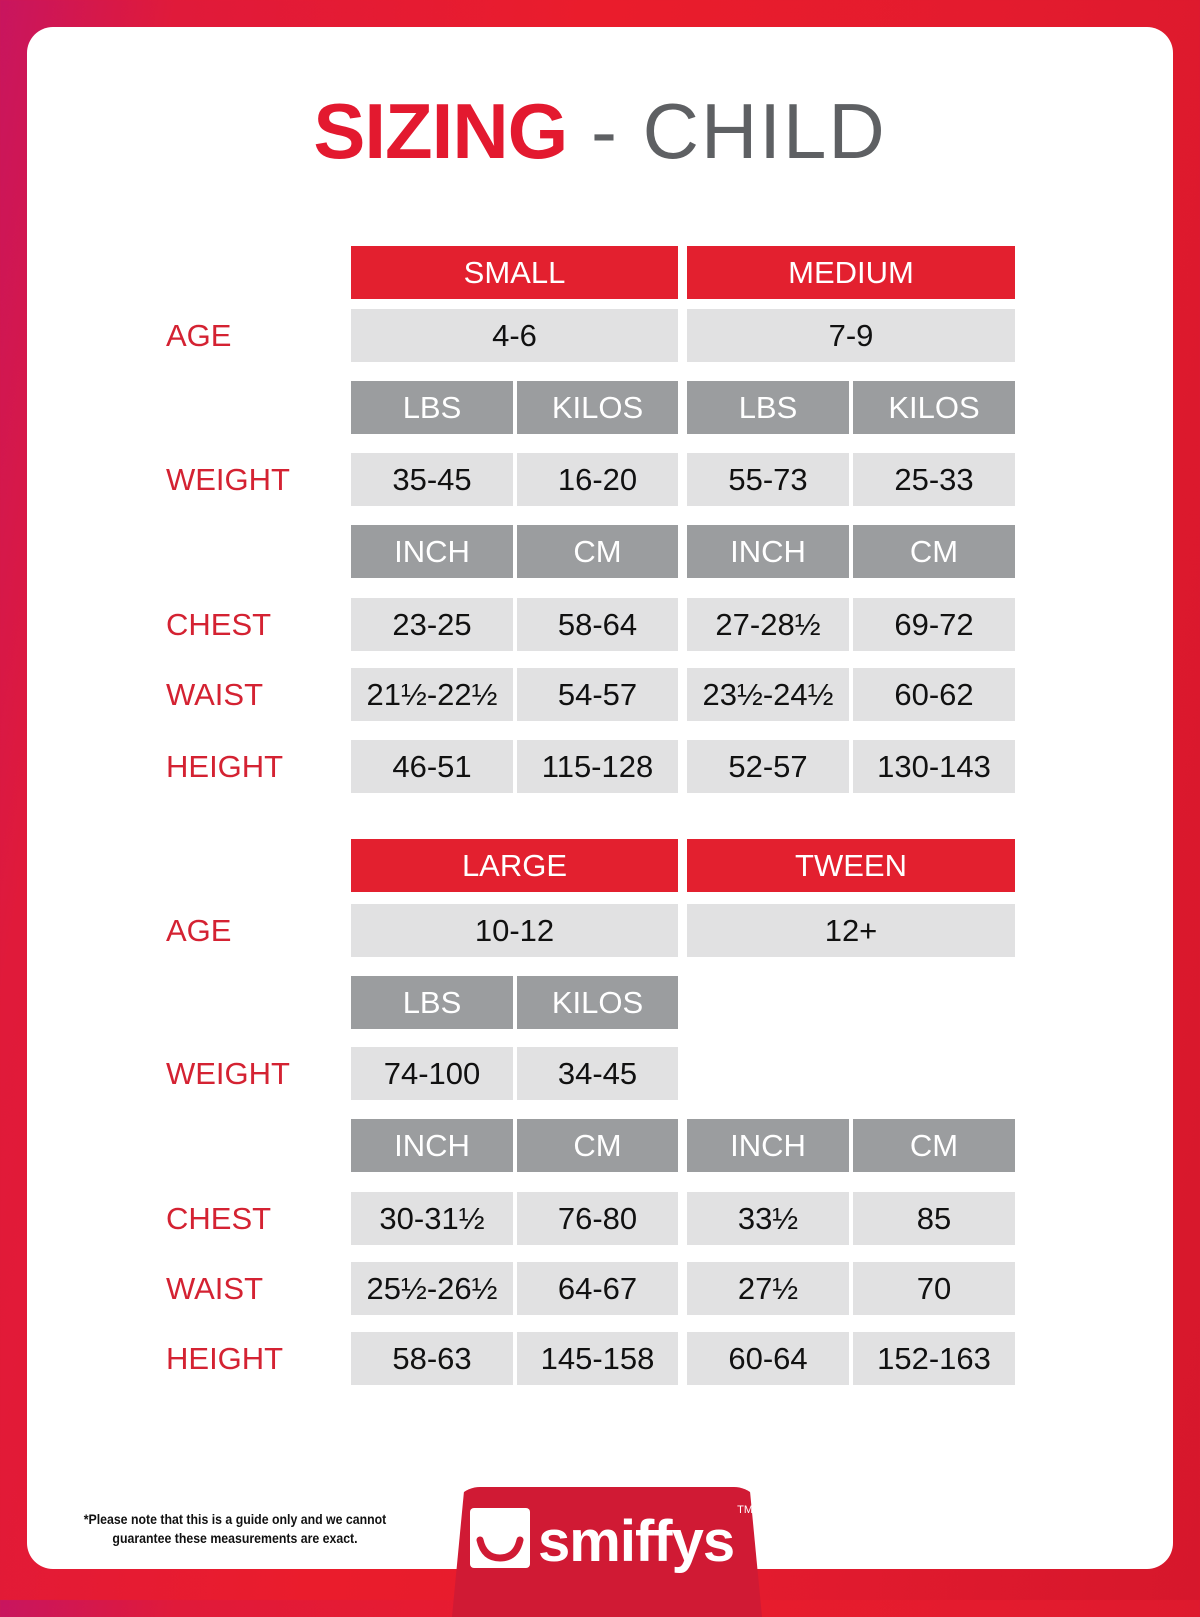 The width and height of the screenshot is (1200, 1617). Describe the element at coordinates (851, 335) in the screenshot. I see `age-value: 7-9` at that location.